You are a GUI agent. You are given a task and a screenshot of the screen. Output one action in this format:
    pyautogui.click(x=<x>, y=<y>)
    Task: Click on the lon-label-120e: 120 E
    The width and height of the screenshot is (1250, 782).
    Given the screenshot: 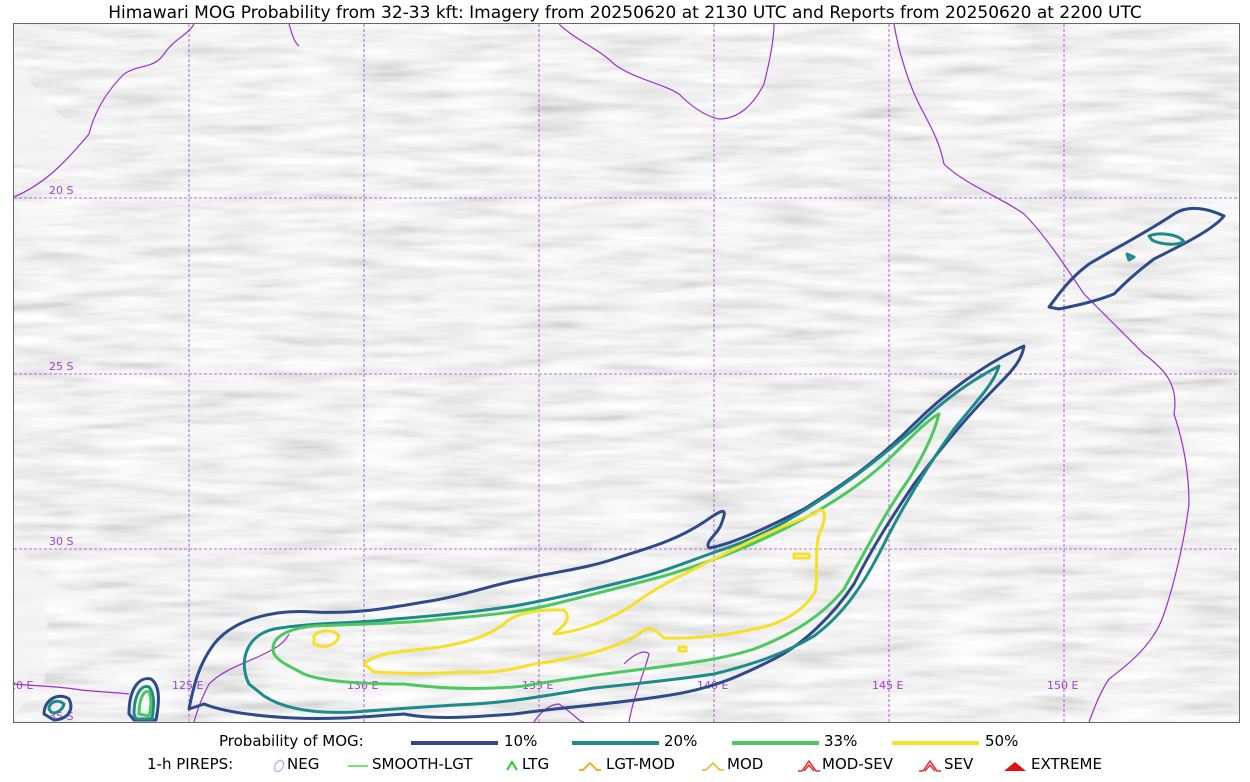 What is the action you would take?
    pyautogui.click(x=23, y=685)
    